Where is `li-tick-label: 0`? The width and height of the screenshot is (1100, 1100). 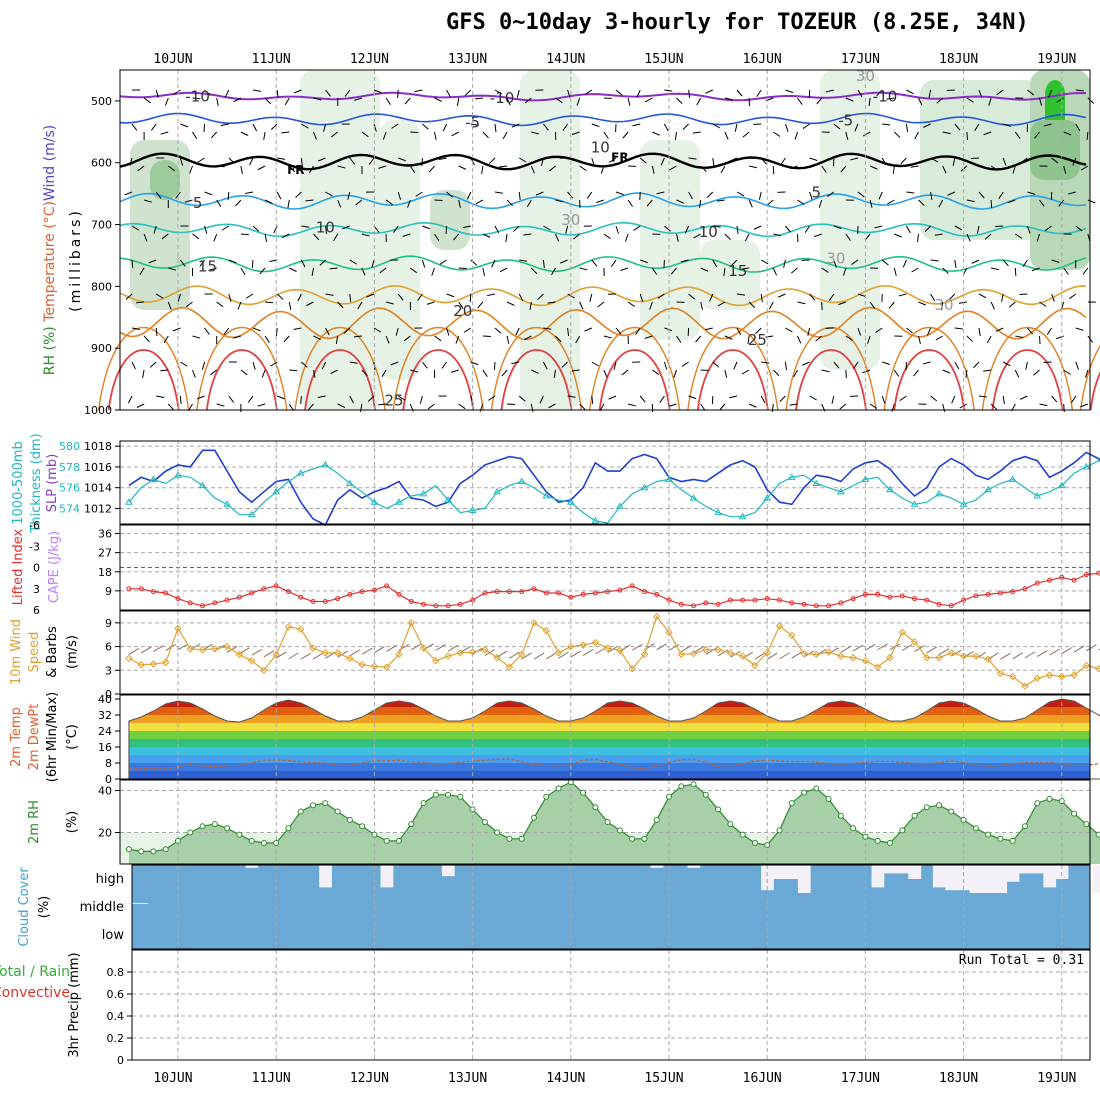 li-tick-label: 0 is located at coordinates (36, 568).